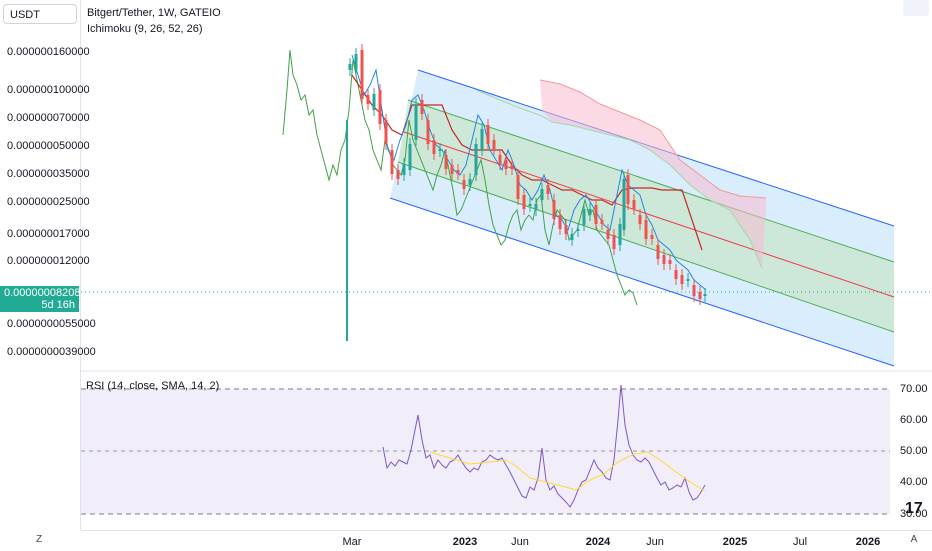 This screenshot has width=932, height=551. I want to click on current-price-value: 0.00000008208, so click(42, 293).